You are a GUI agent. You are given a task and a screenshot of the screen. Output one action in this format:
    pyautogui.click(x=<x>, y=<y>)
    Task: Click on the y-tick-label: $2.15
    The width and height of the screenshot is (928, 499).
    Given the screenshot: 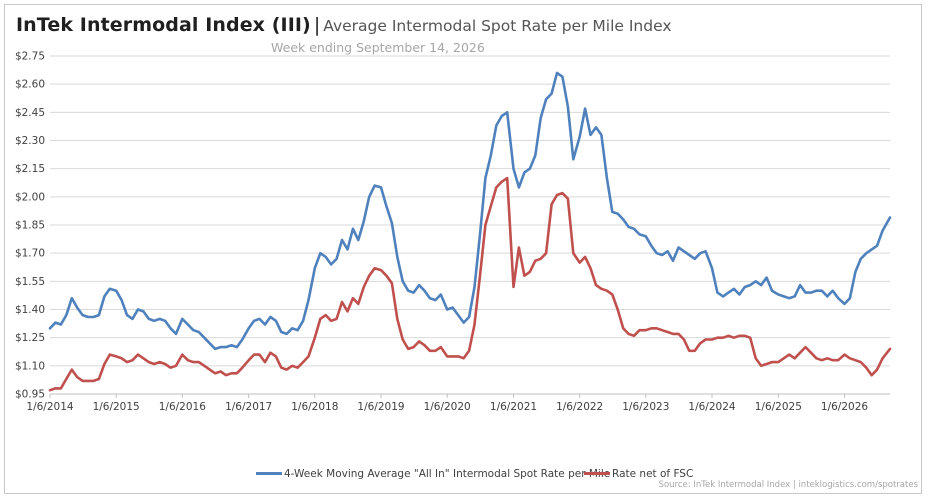 What is the action you would take?
    pyautogui.click(x=30, y=169)
    